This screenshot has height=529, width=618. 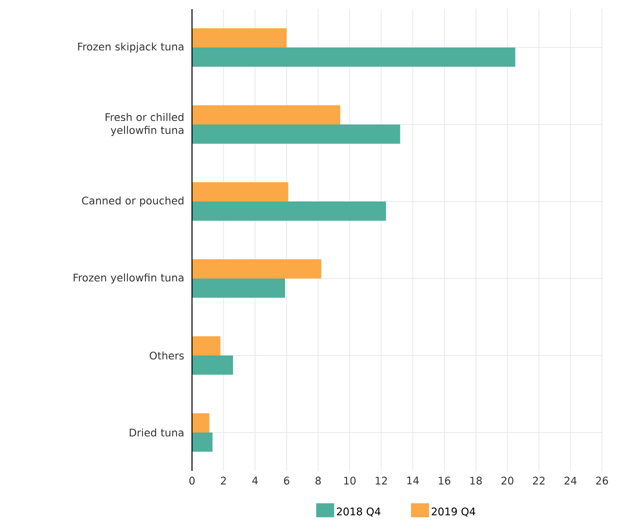 What do you see at coordinates (192, 480) in the screenshot?
I see `x-tick-label: 0` at bounding box center [192, 480].